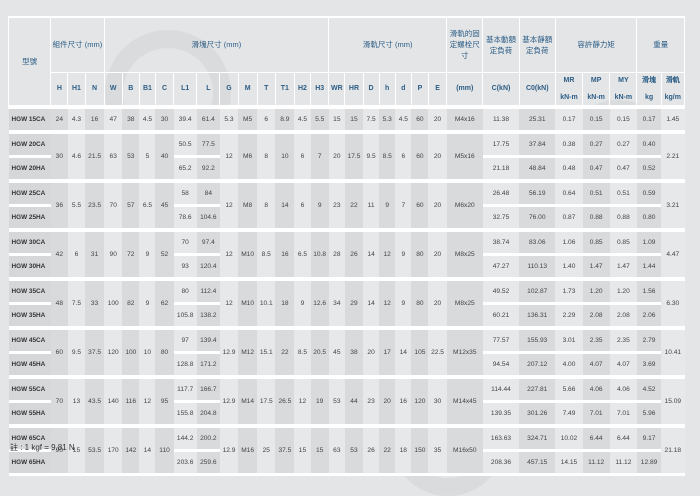 The image size is (700, 496). What do you see at coordinates (76, 449) in the screenshot?
I see `assembly-h1: 15` at bounding box center [76, 449].